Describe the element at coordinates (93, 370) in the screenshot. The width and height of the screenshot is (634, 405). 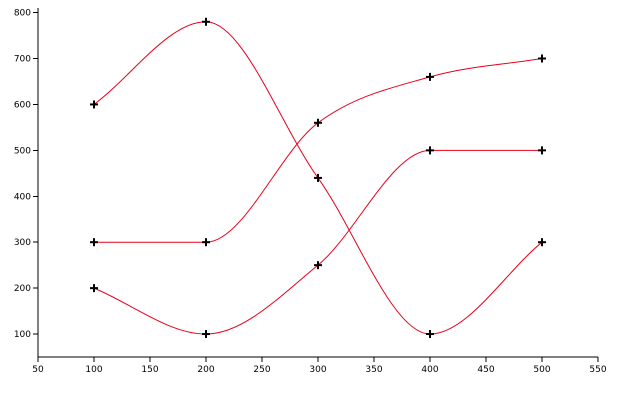
I see `x-tick-label: 100` at that location.